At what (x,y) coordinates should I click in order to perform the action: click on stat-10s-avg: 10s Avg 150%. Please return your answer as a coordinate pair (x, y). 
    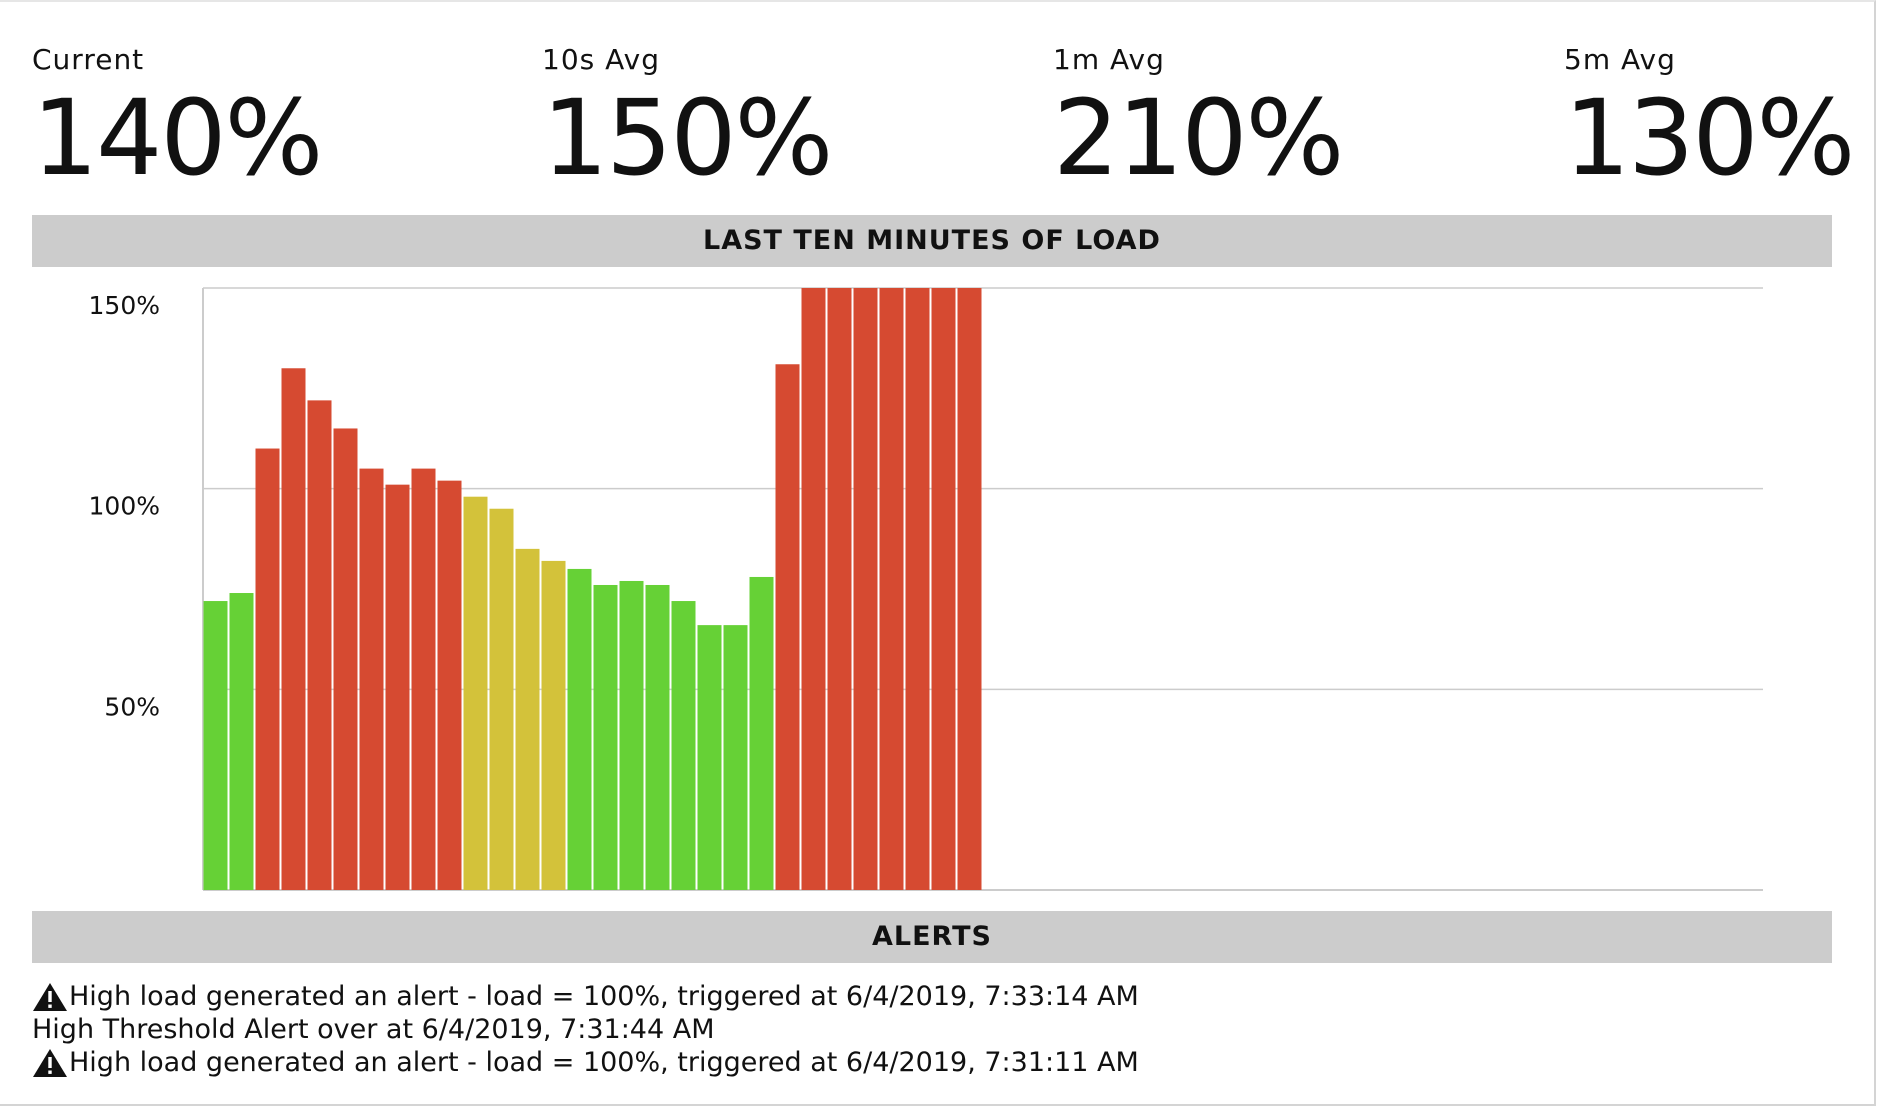
    Looking at the image, I should click on (752, 118).